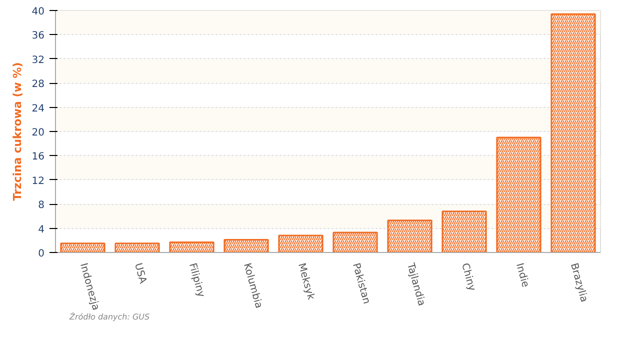 The height and width of the screenshot is (337, 620). What do you see at coordinates (41, 230) in the screenshot?
I see `y-tick-label: 4` at bounding box center [41, 230].